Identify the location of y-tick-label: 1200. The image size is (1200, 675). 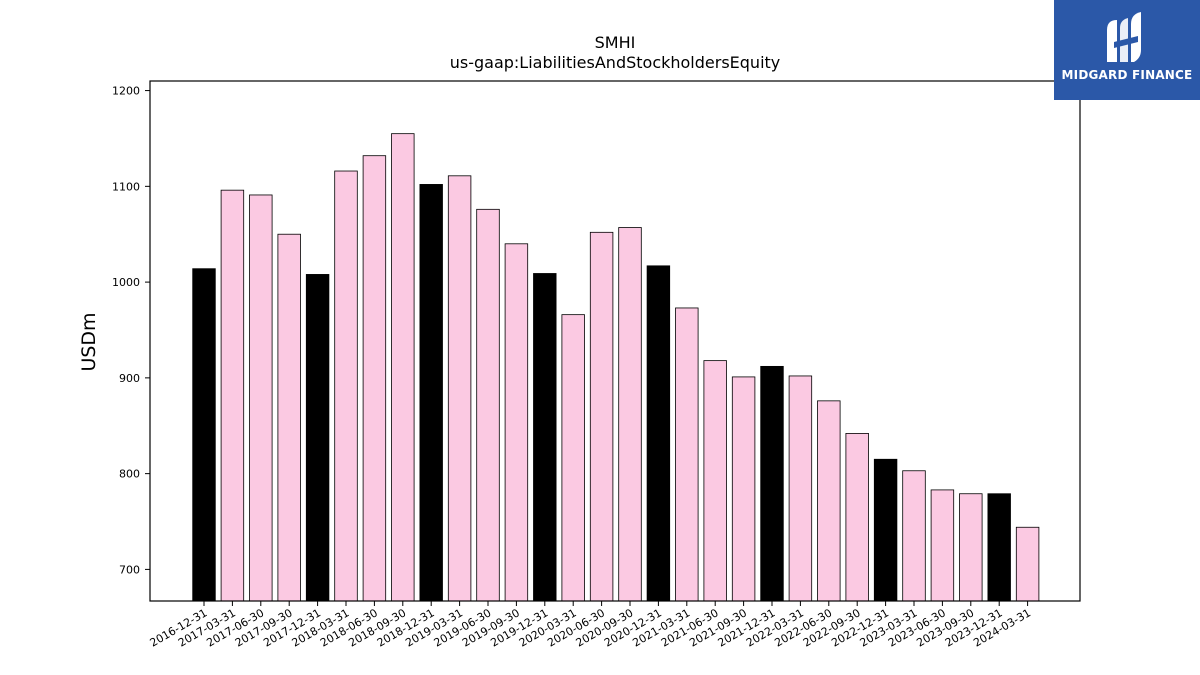
(126, 91).